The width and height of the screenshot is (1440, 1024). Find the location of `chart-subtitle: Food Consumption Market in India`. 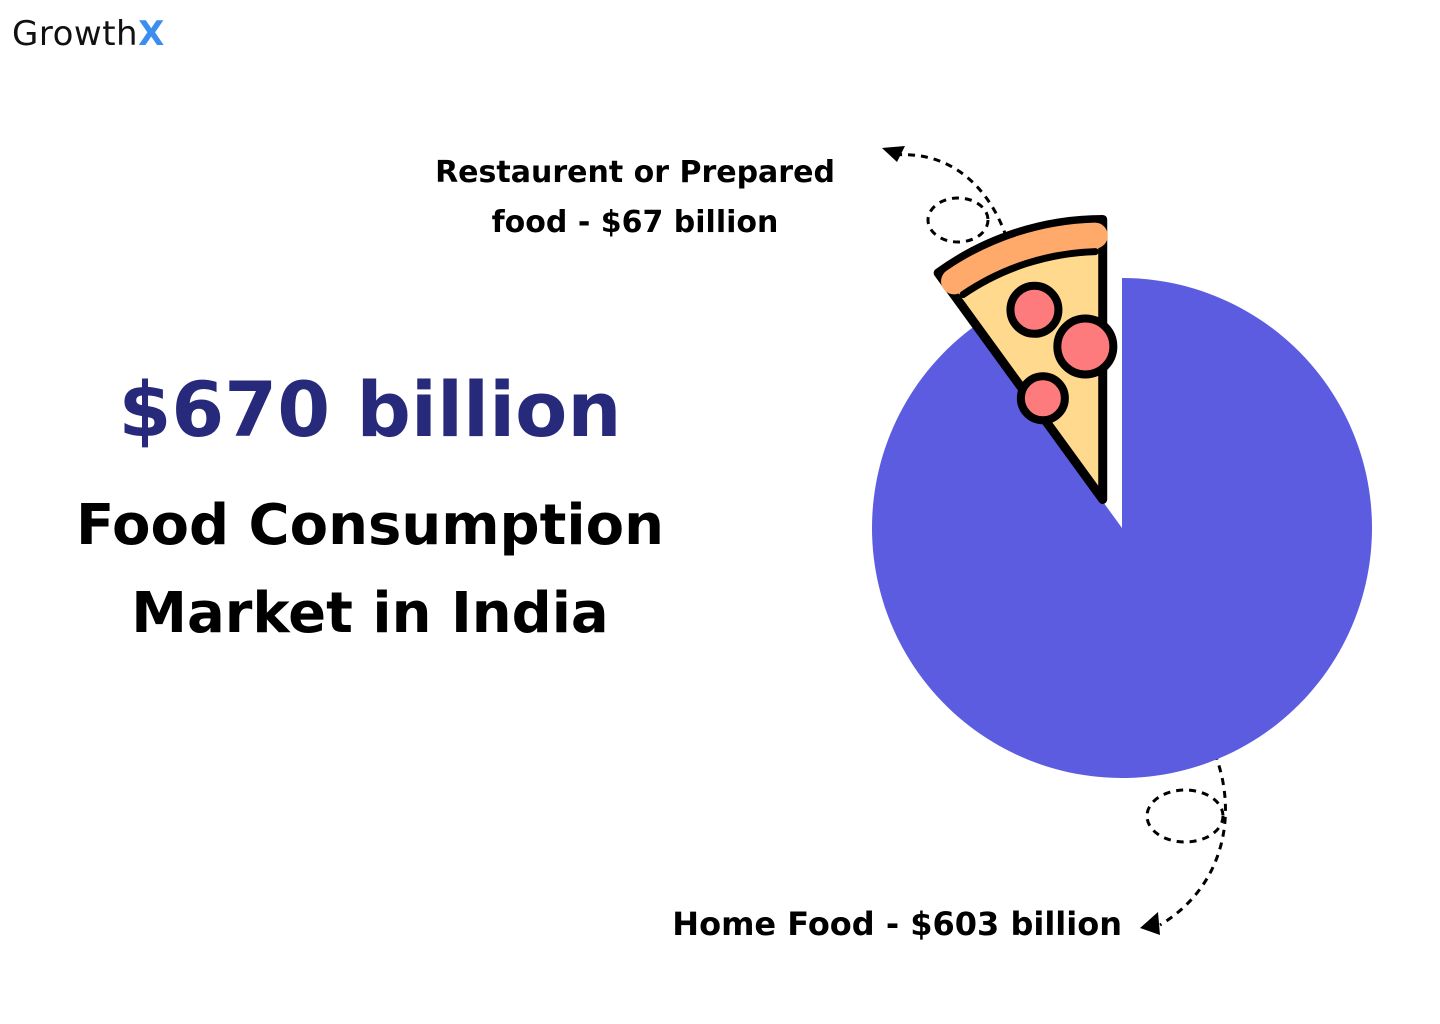

chart-subtitle: Food Consumption Market in India is located at coordinates (370, 569).